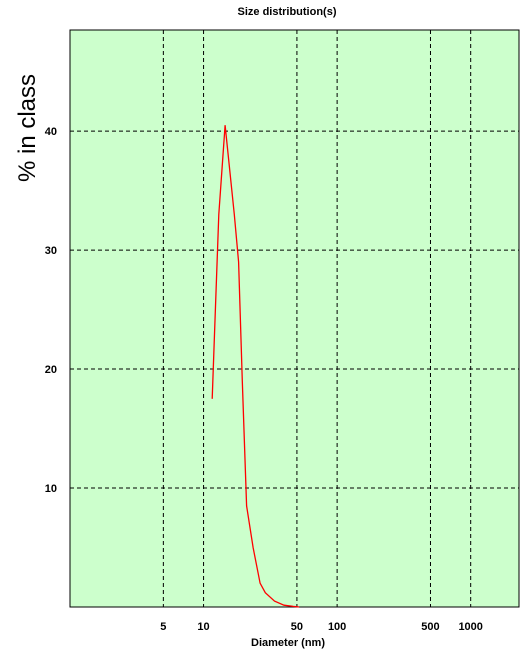  I want to click on x-tick-label-500: 500, so click(430, 627).